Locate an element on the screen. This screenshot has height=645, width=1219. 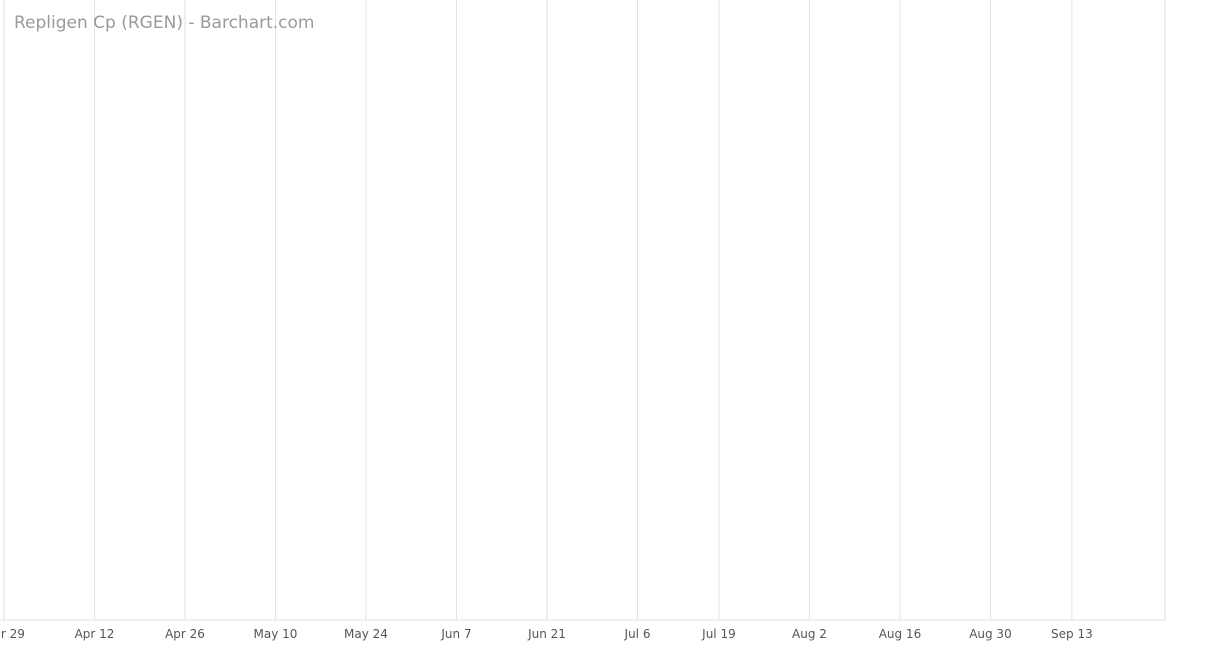
x-tick-label: Jun 21 is located at coordinates (546, 634).